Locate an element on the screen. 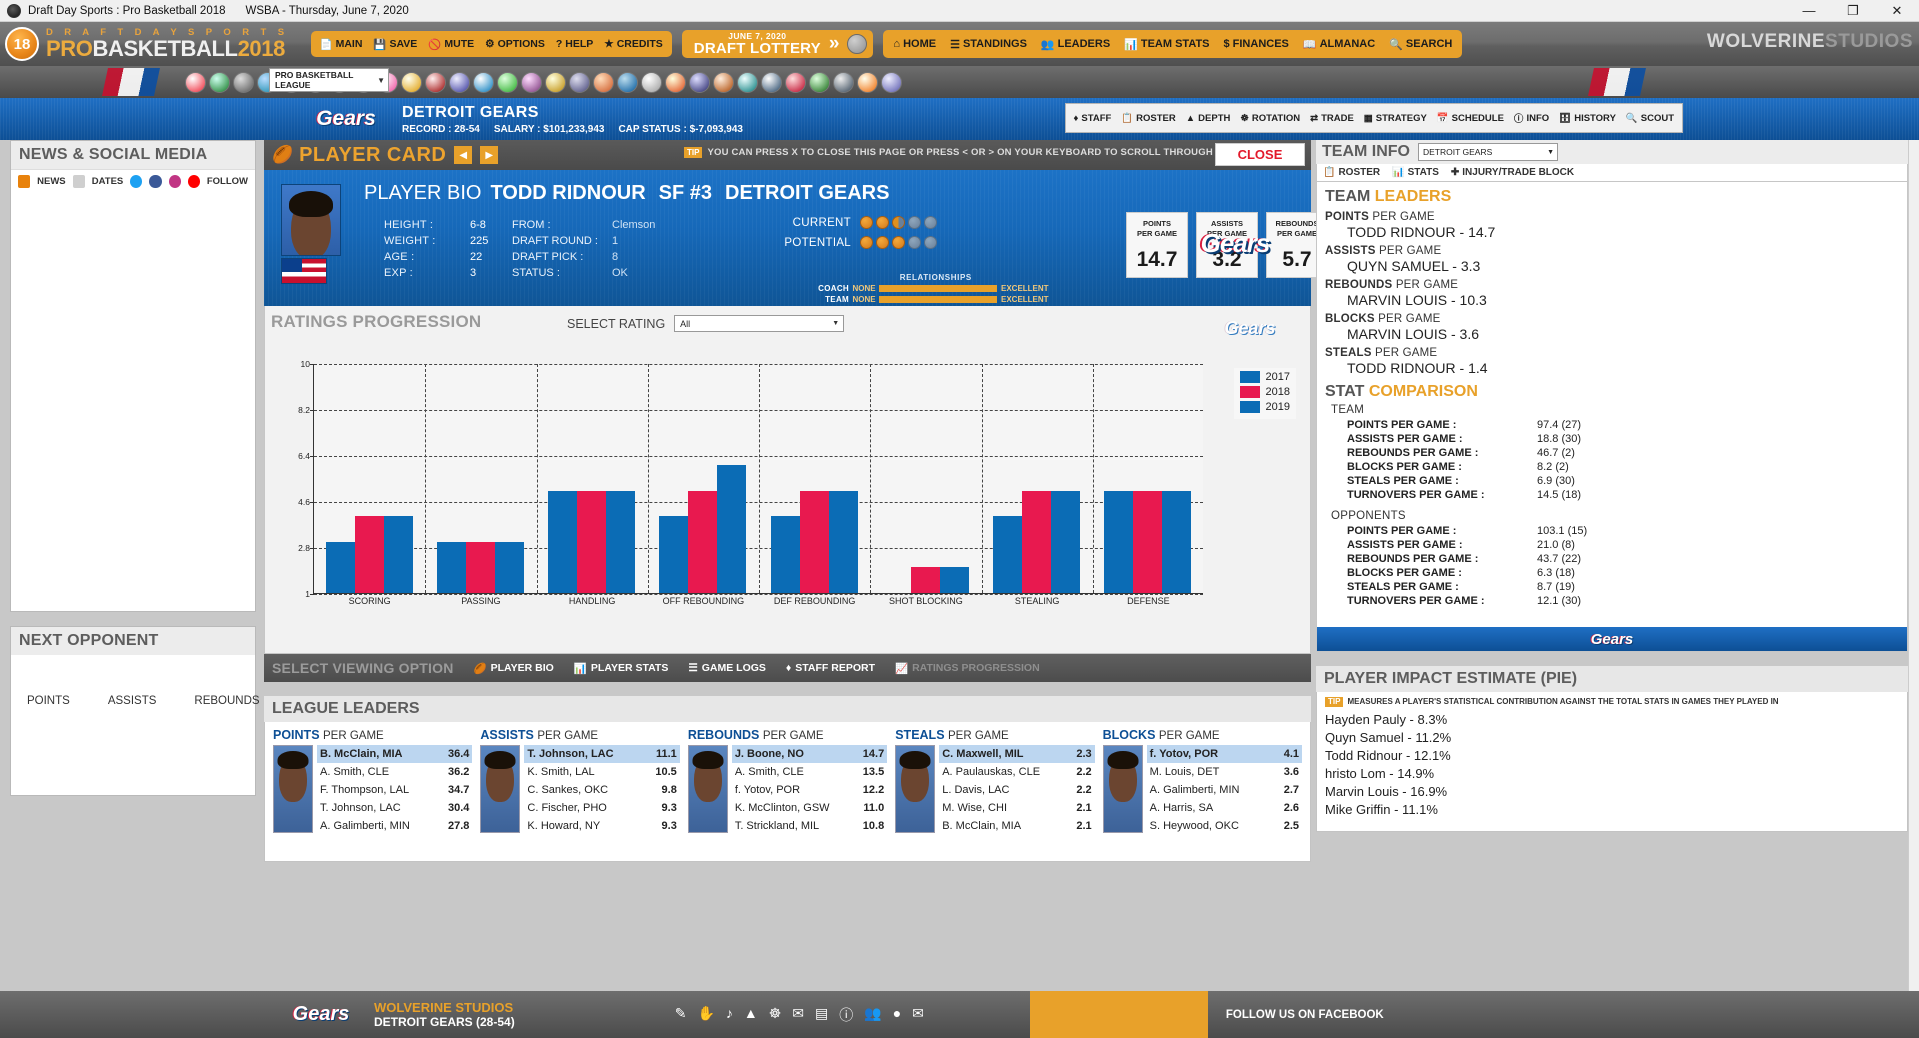 This screenshot has height=1038, width=1919. menu-item-help: ? HELP is located at coordinates (574, 44).